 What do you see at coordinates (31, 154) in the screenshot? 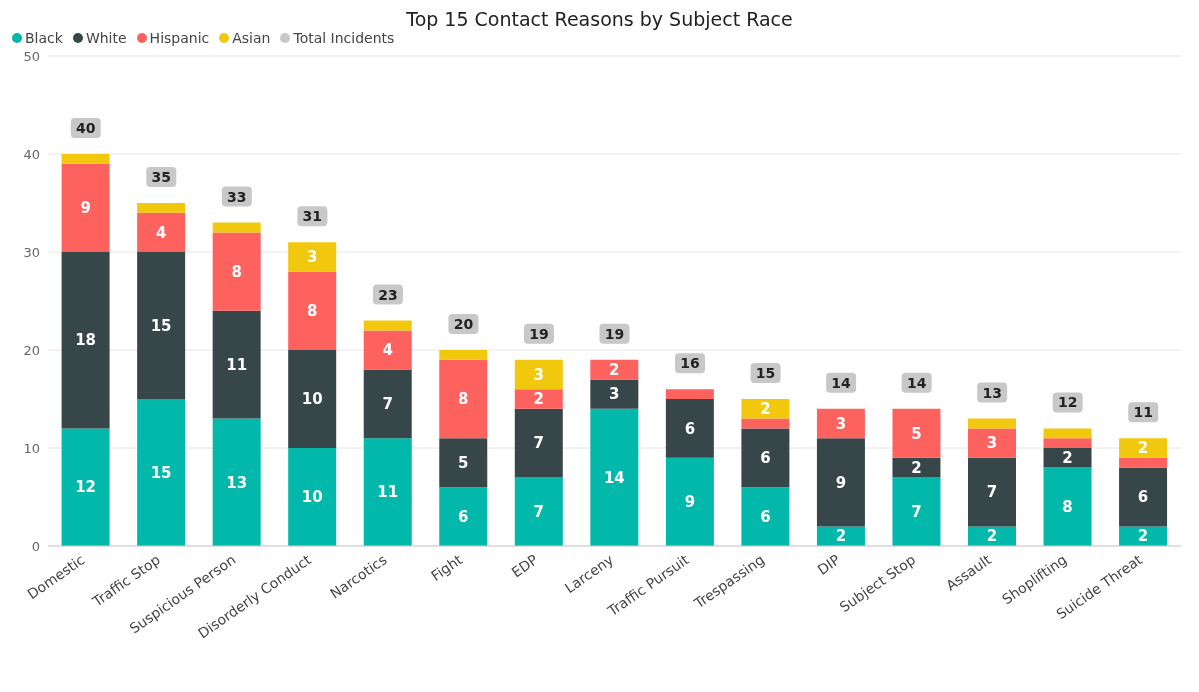
I see `y-tick-label: 40` at bounding box center [31, 154].